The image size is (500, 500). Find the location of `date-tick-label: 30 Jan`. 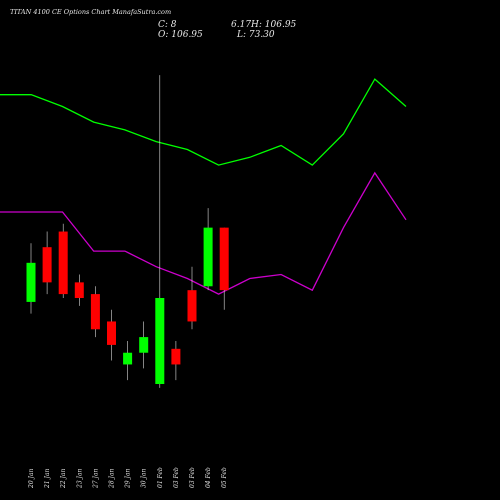

date-tick-label: 30 Jan is located at coordinates (144, 478).